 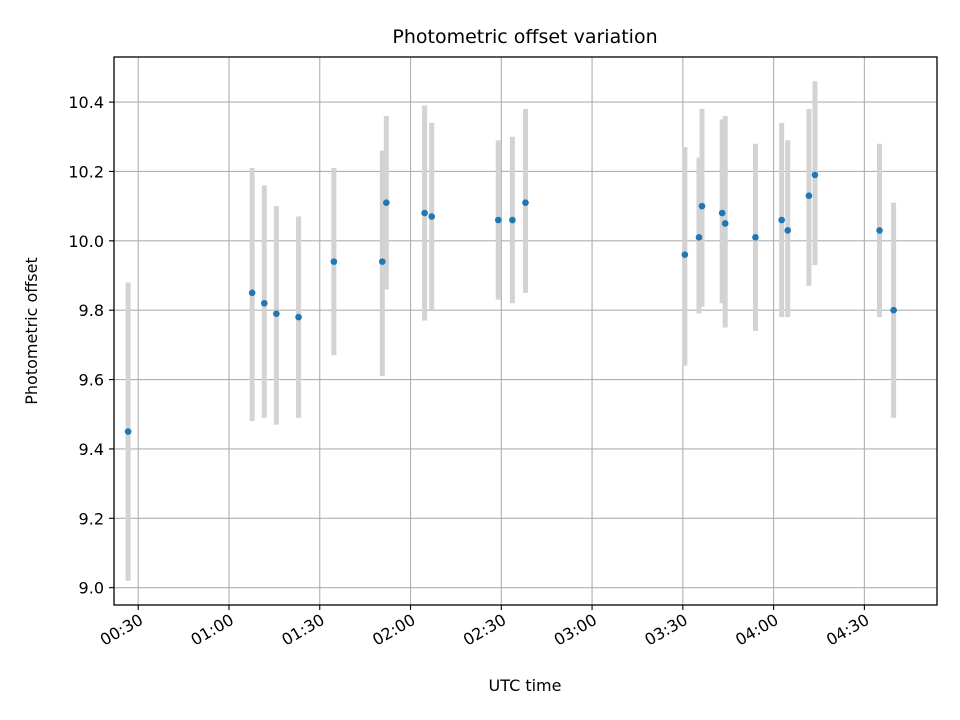 I want to click on y-tick-label: 10.2, so click(x=86, y=171).